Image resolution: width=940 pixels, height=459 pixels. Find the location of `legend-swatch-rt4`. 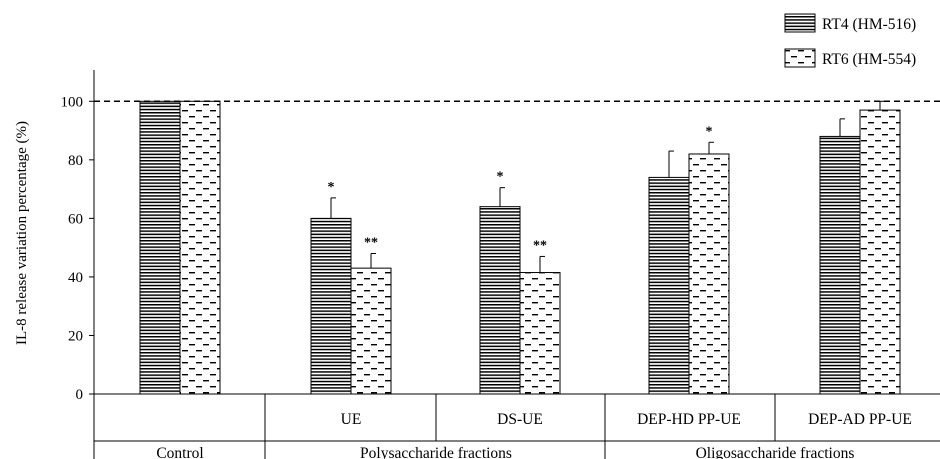

legend-swatch-rt4 is located at coordinates (800, 23).